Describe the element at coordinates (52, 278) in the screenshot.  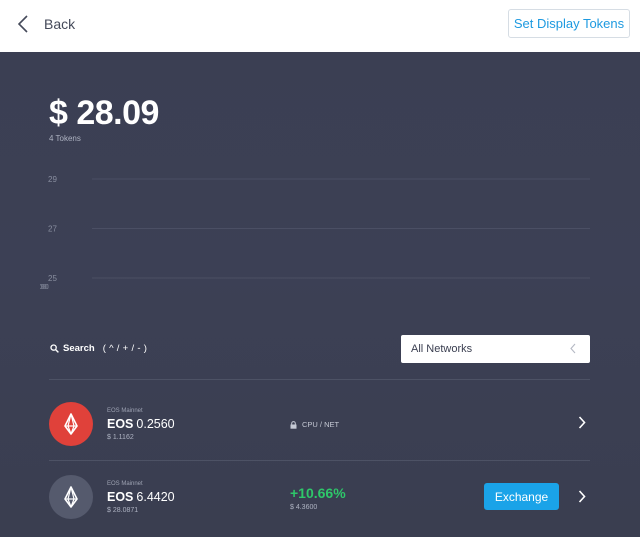
I see `y-tick-label: 25` at that location.